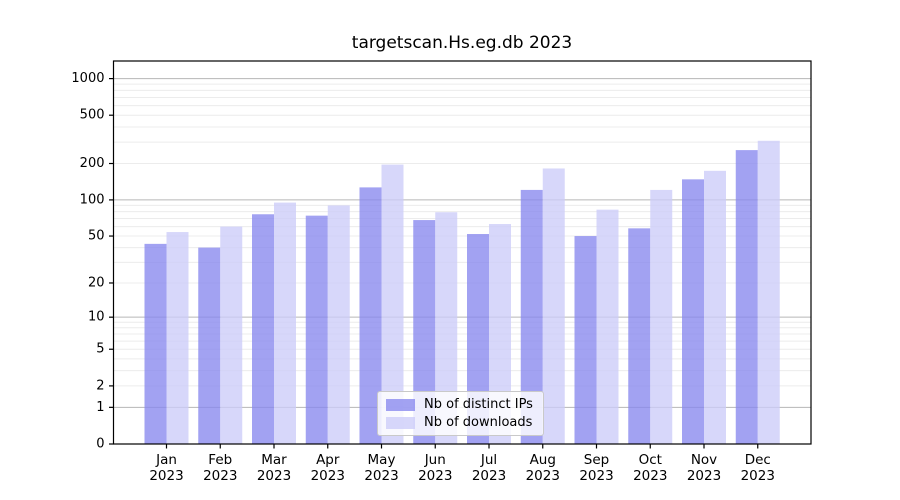 Image resolution: width=900 pixels, height=500 pixels. What do you see at coordinates (96, 282) in the screenshot?
I see `y-tick-label: 20` at bounding box center [96, 282].